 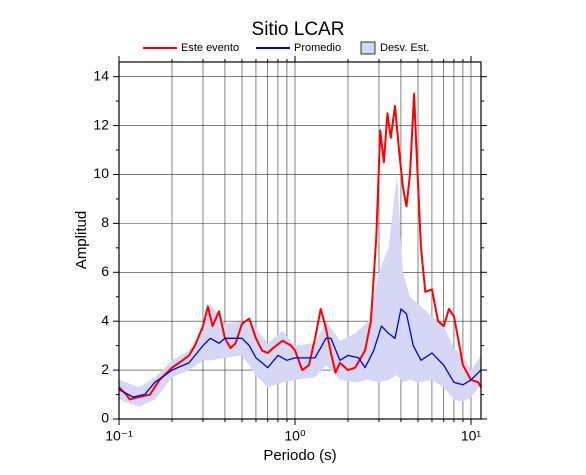 What do you see at coordinates (368, 48) in the screenshot?
I see `legend-swatch` at bounding box center [368, 48].